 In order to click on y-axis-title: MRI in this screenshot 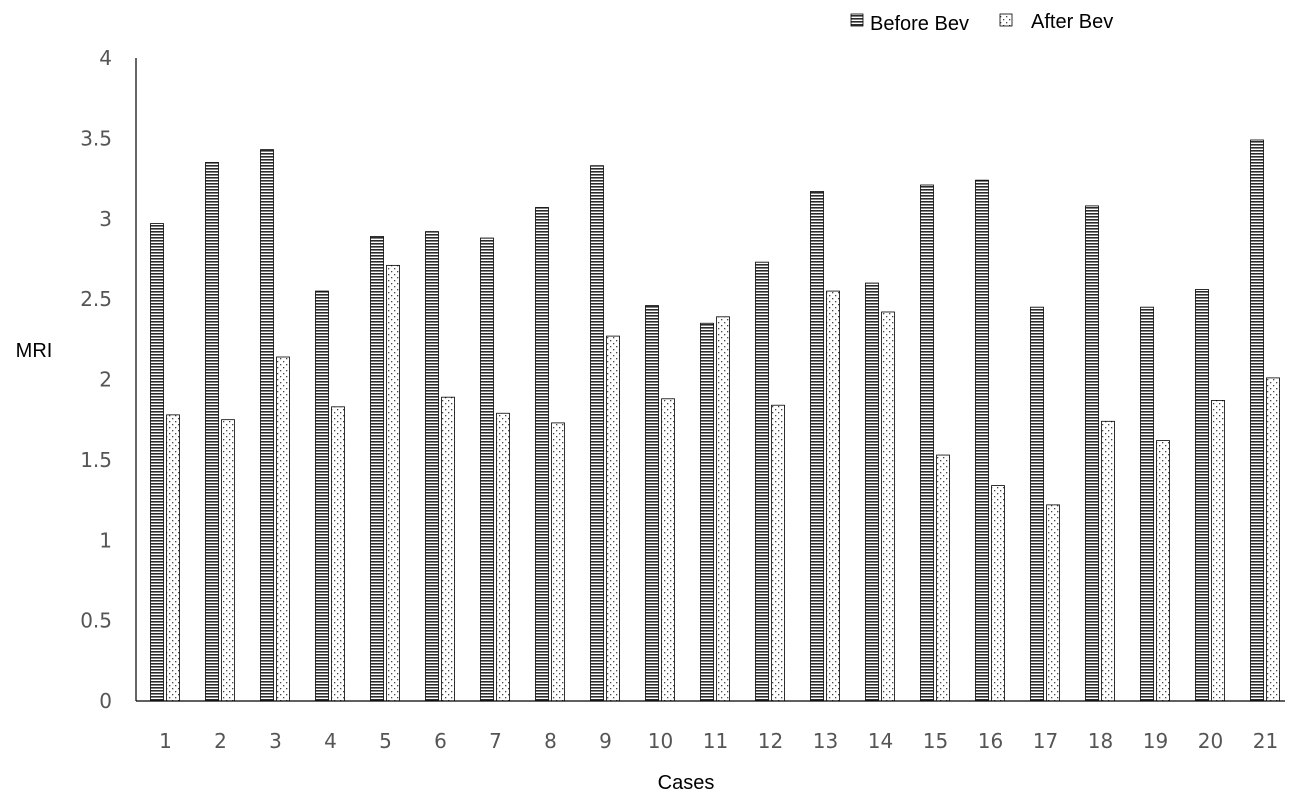, I will do `click(34, 351)`.